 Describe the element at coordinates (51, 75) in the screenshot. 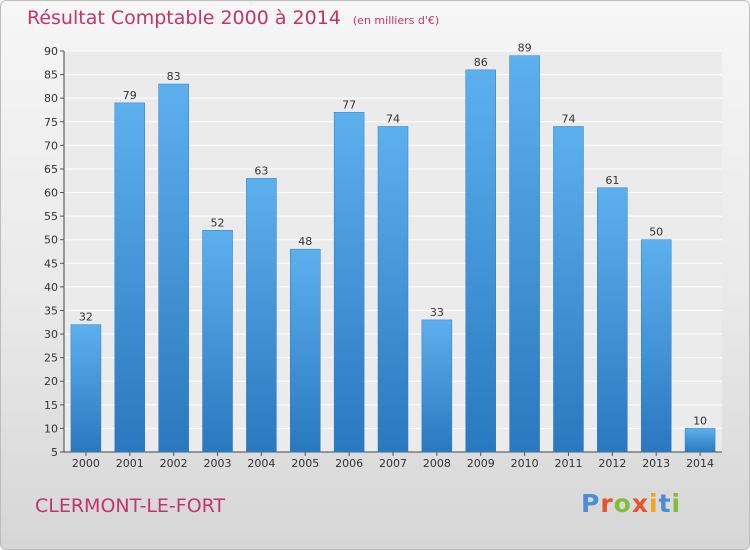

I see `y-tick-label: 85` at that location.